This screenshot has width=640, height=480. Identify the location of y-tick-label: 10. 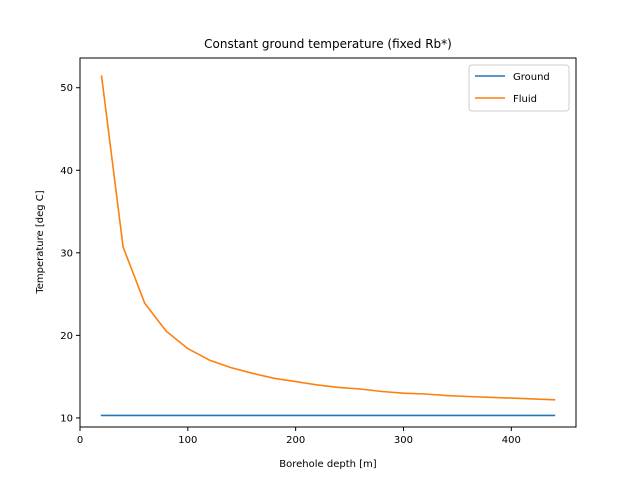
(66, 418).